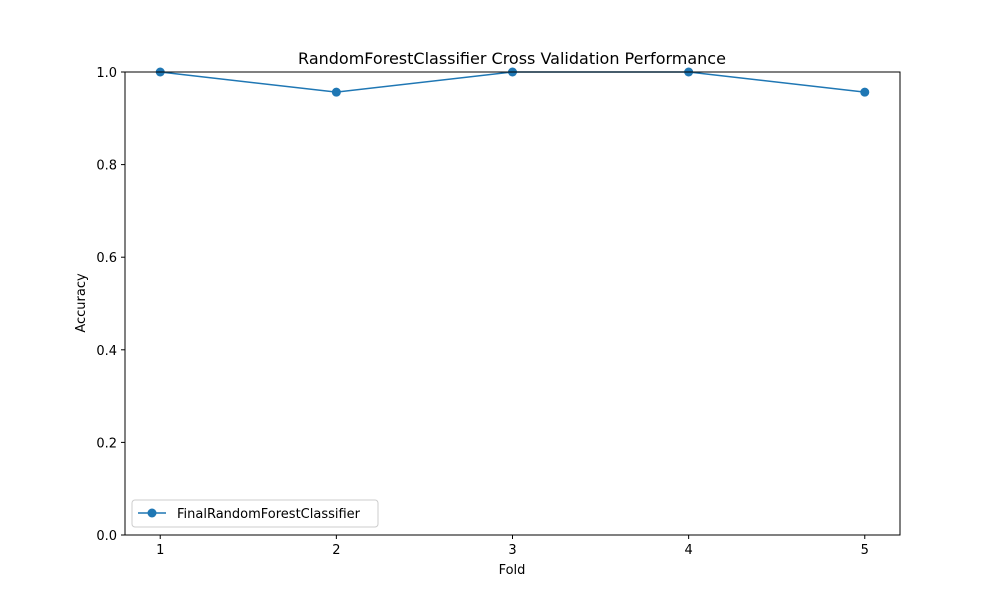 The height and width of the screenshot is (605, 1000). What do you see at coordinates (336, 550) in the screenshot?
I see `x-tick-label: 2` at bounding box center [336, 550].